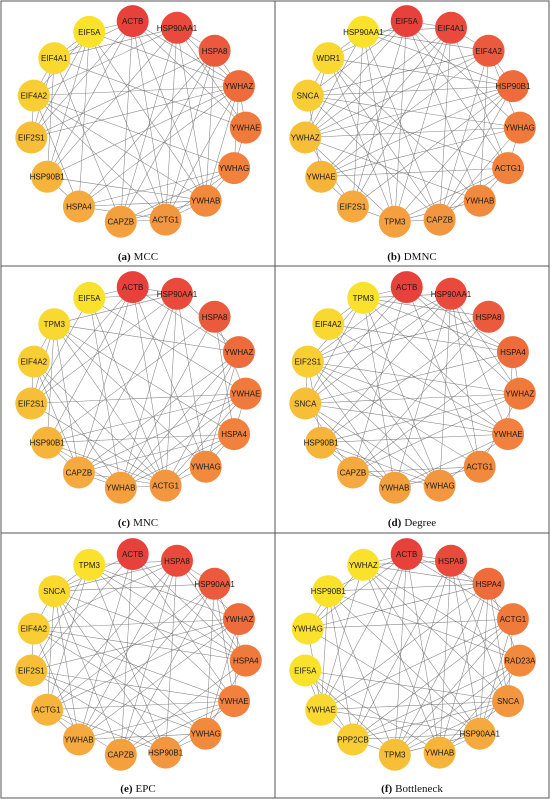 Image resolution: width=550 pixels, height=799 pixels. I want to click on panel-b-node-label: EIF4A2, so click(488, 51).